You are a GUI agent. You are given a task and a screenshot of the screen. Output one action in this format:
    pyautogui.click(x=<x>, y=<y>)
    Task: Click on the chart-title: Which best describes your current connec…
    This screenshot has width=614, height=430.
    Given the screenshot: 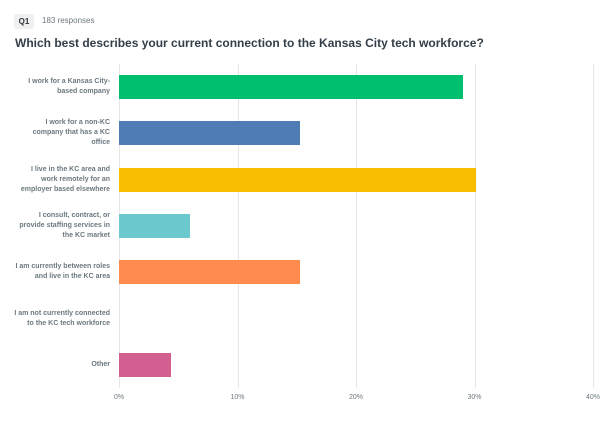 What is the action you would take?
    pyautogui.click(x=249, y=43)
    